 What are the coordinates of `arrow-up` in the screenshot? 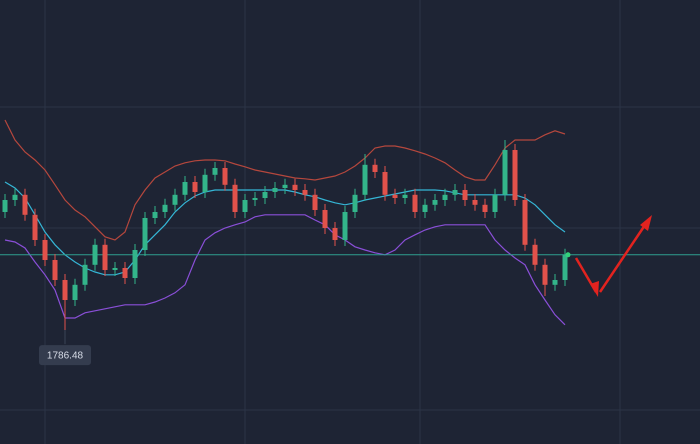 It's located at (622, 258).